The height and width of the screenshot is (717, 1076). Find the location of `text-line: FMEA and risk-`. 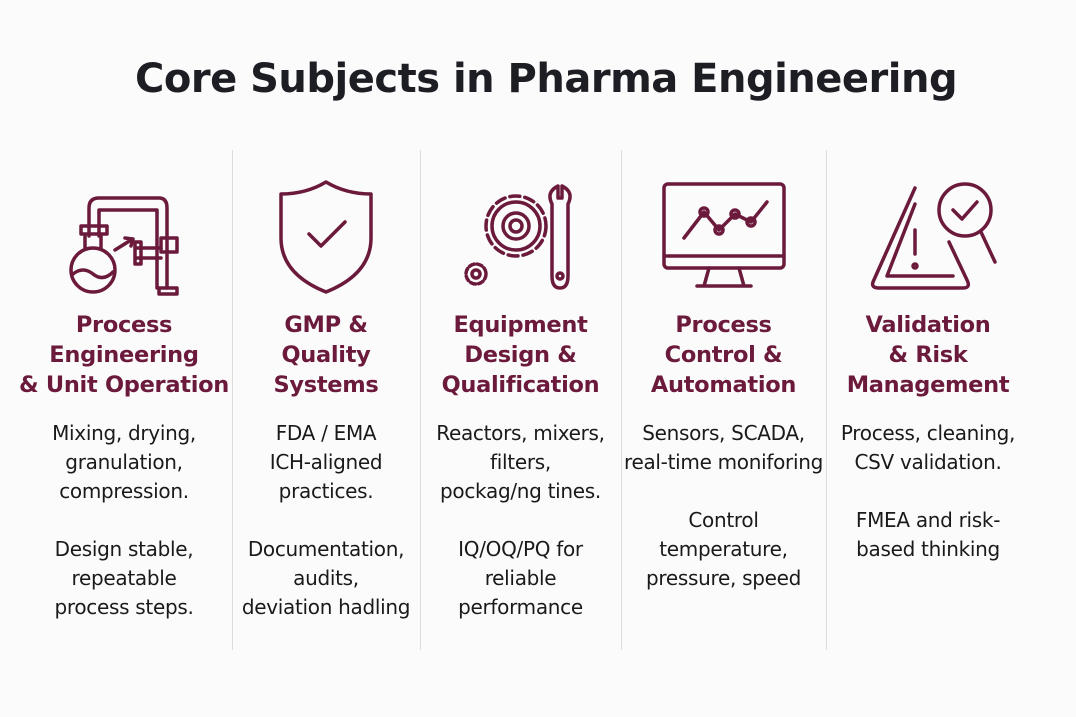

text-line: FMEA and risk- is located at coordinates (928, 520).